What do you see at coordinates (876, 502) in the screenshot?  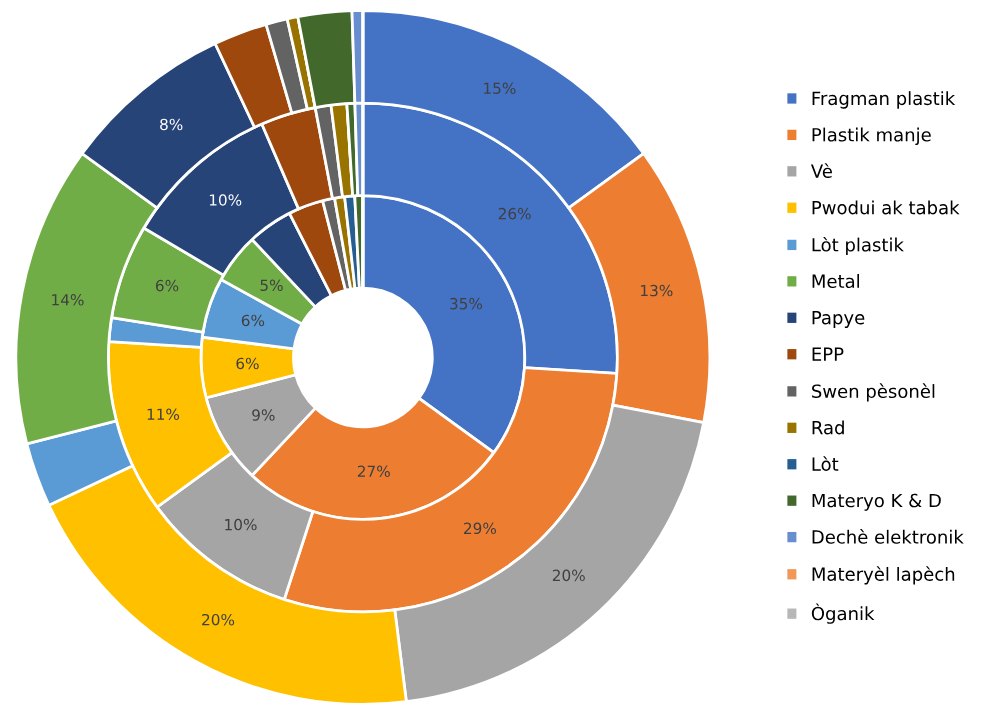 I see `legend-label: Materyo K & D` at bounding box center [876, 502].